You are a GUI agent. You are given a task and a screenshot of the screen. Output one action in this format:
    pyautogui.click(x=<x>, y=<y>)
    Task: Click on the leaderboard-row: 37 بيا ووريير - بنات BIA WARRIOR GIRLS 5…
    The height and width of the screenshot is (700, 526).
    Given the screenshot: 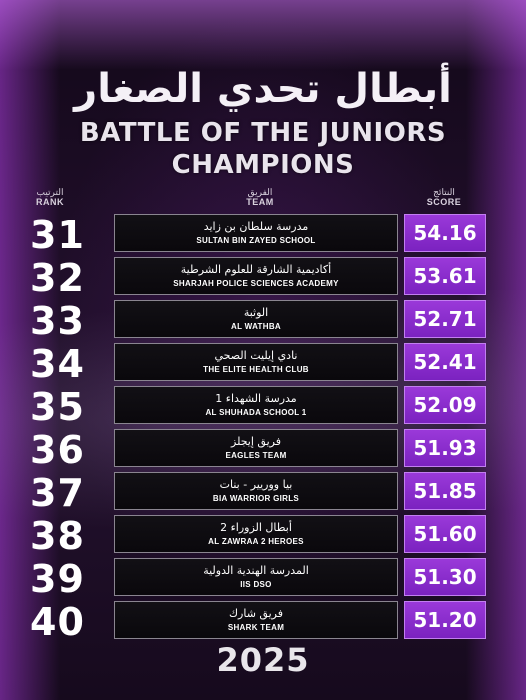 What is the action you would take?
    pyautogui.click(x=263, y=491)
    